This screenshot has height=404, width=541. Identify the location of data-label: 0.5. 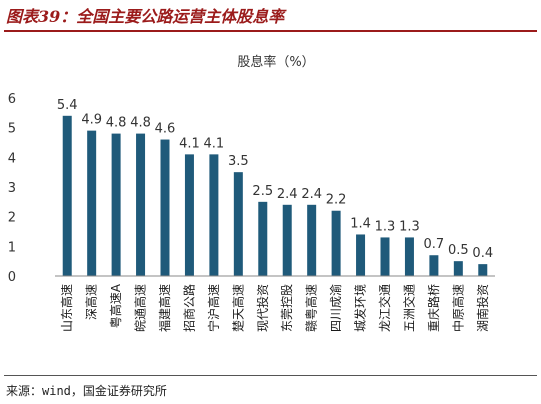
(458, 250).